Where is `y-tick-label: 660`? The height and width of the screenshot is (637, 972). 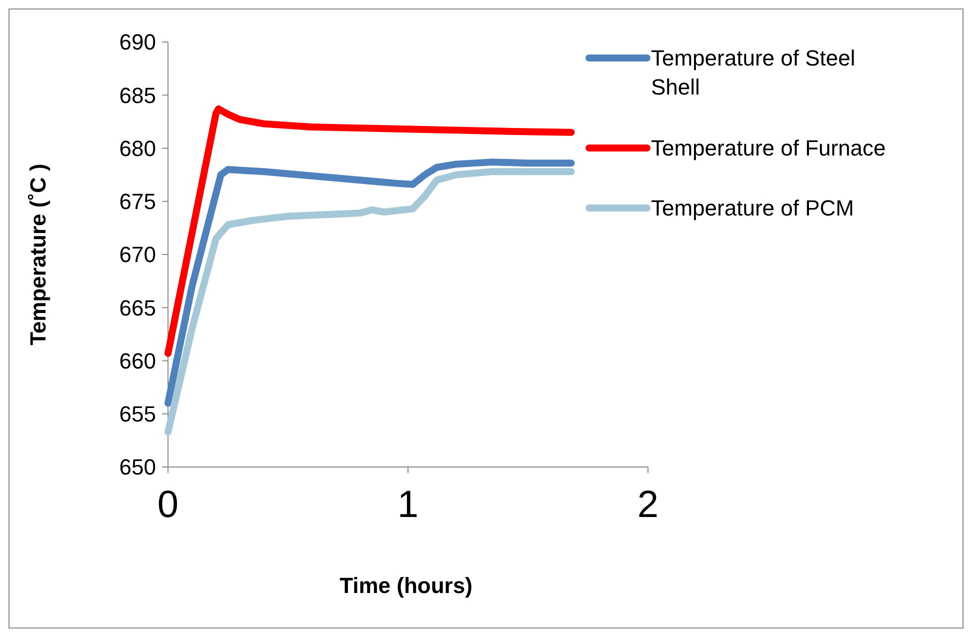
y-tick-label: 660 is located at coordinates (137, 361).